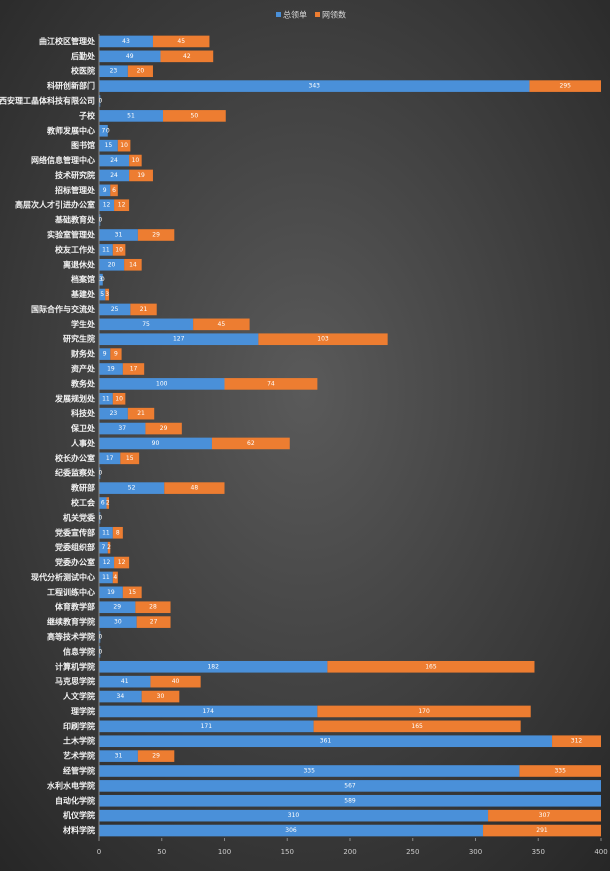 Image resolution: width=610 pixels, height=871 pixels. Describe the element at coordinates (577, 741) in the screenshot. I see `value-label: 312` at that location.